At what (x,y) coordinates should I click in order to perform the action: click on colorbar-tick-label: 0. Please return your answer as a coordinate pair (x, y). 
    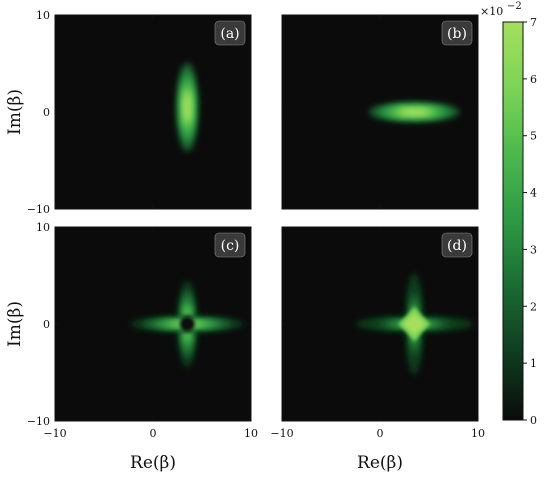
    Looking at the image, I should click on (533, 420).